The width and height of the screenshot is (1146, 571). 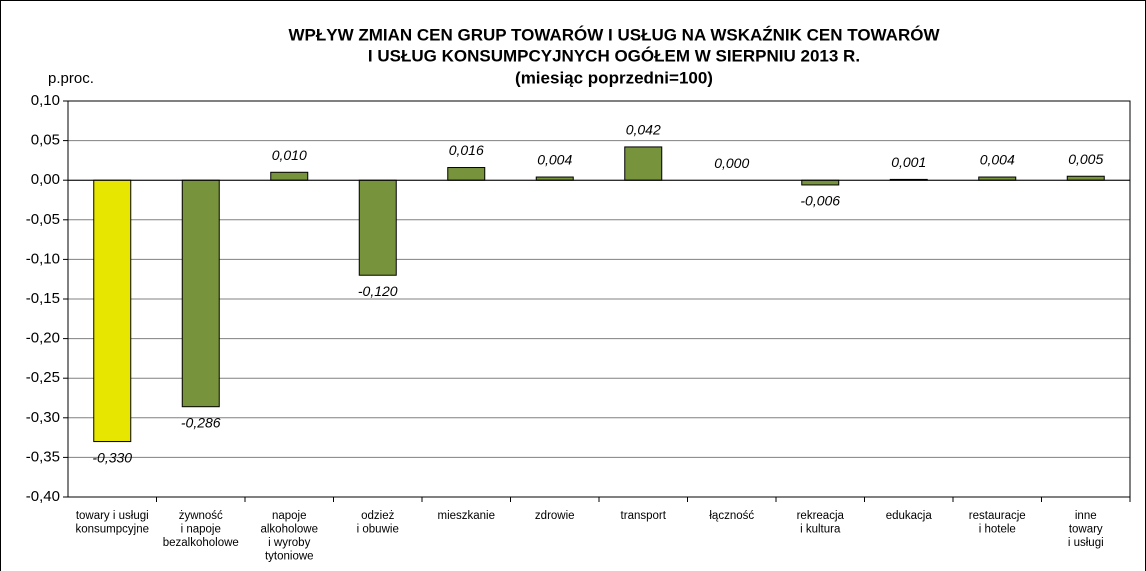 I want to click on data-label: -0,120, so click(x=378, y=291).